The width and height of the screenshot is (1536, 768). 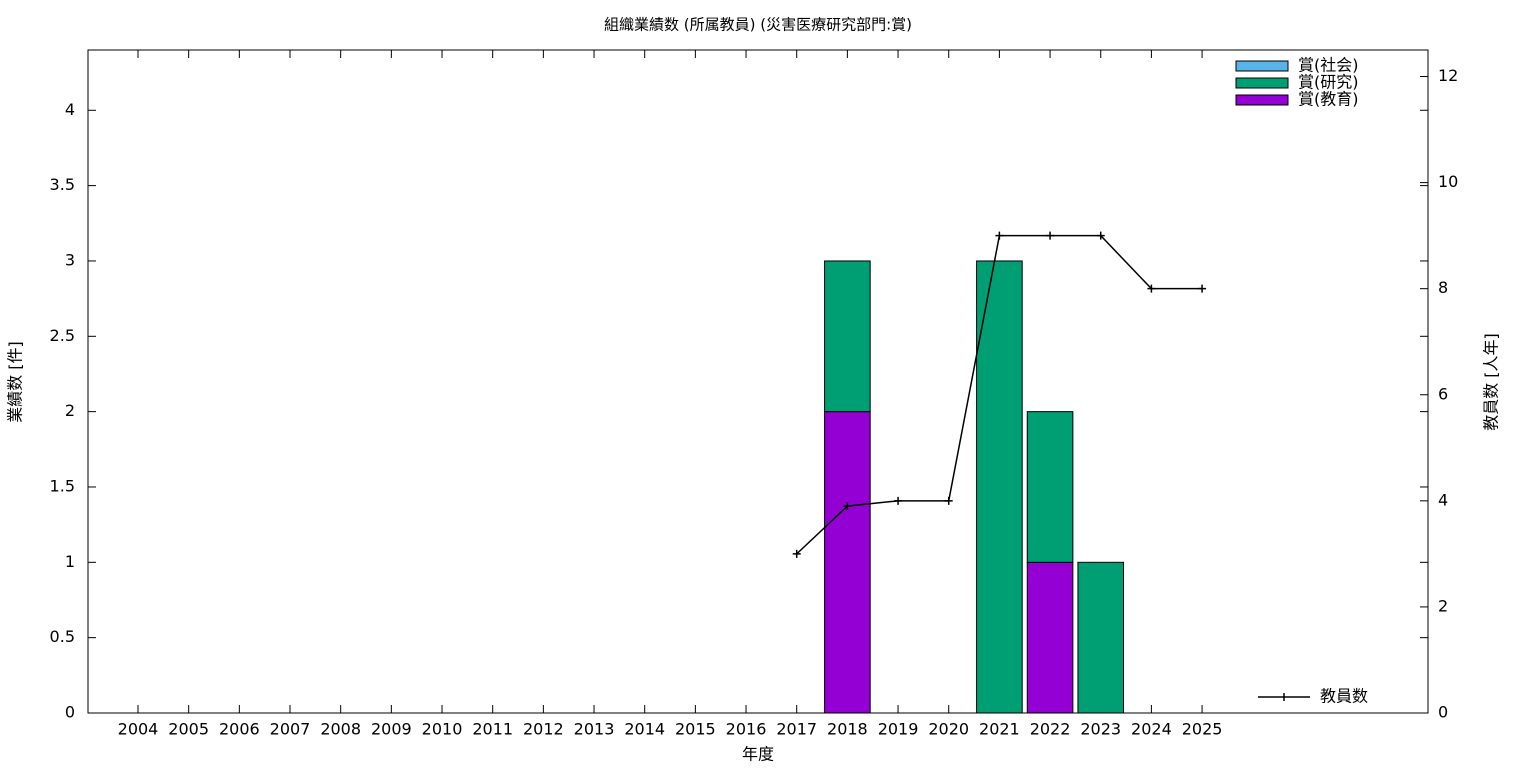 I want to click on legend-label: 賞(教育), so click(x=1328, y=99).